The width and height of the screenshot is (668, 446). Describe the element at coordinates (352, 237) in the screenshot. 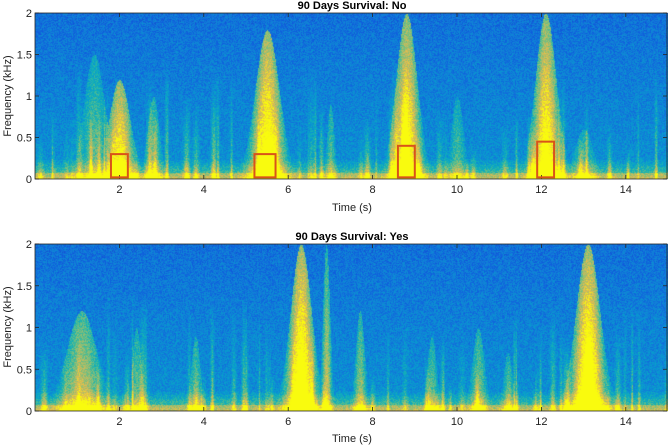

I see `chart-title: 90 Days Survival: Yes` at that location.